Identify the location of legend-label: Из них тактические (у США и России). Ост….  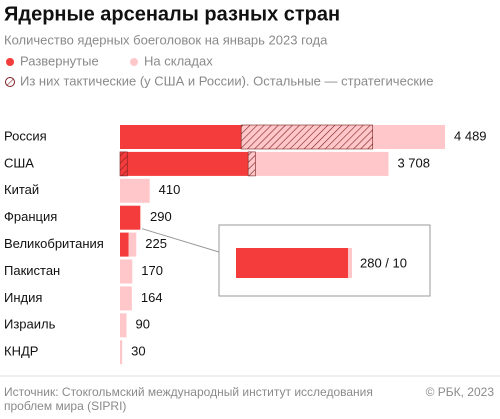
(227, 80).